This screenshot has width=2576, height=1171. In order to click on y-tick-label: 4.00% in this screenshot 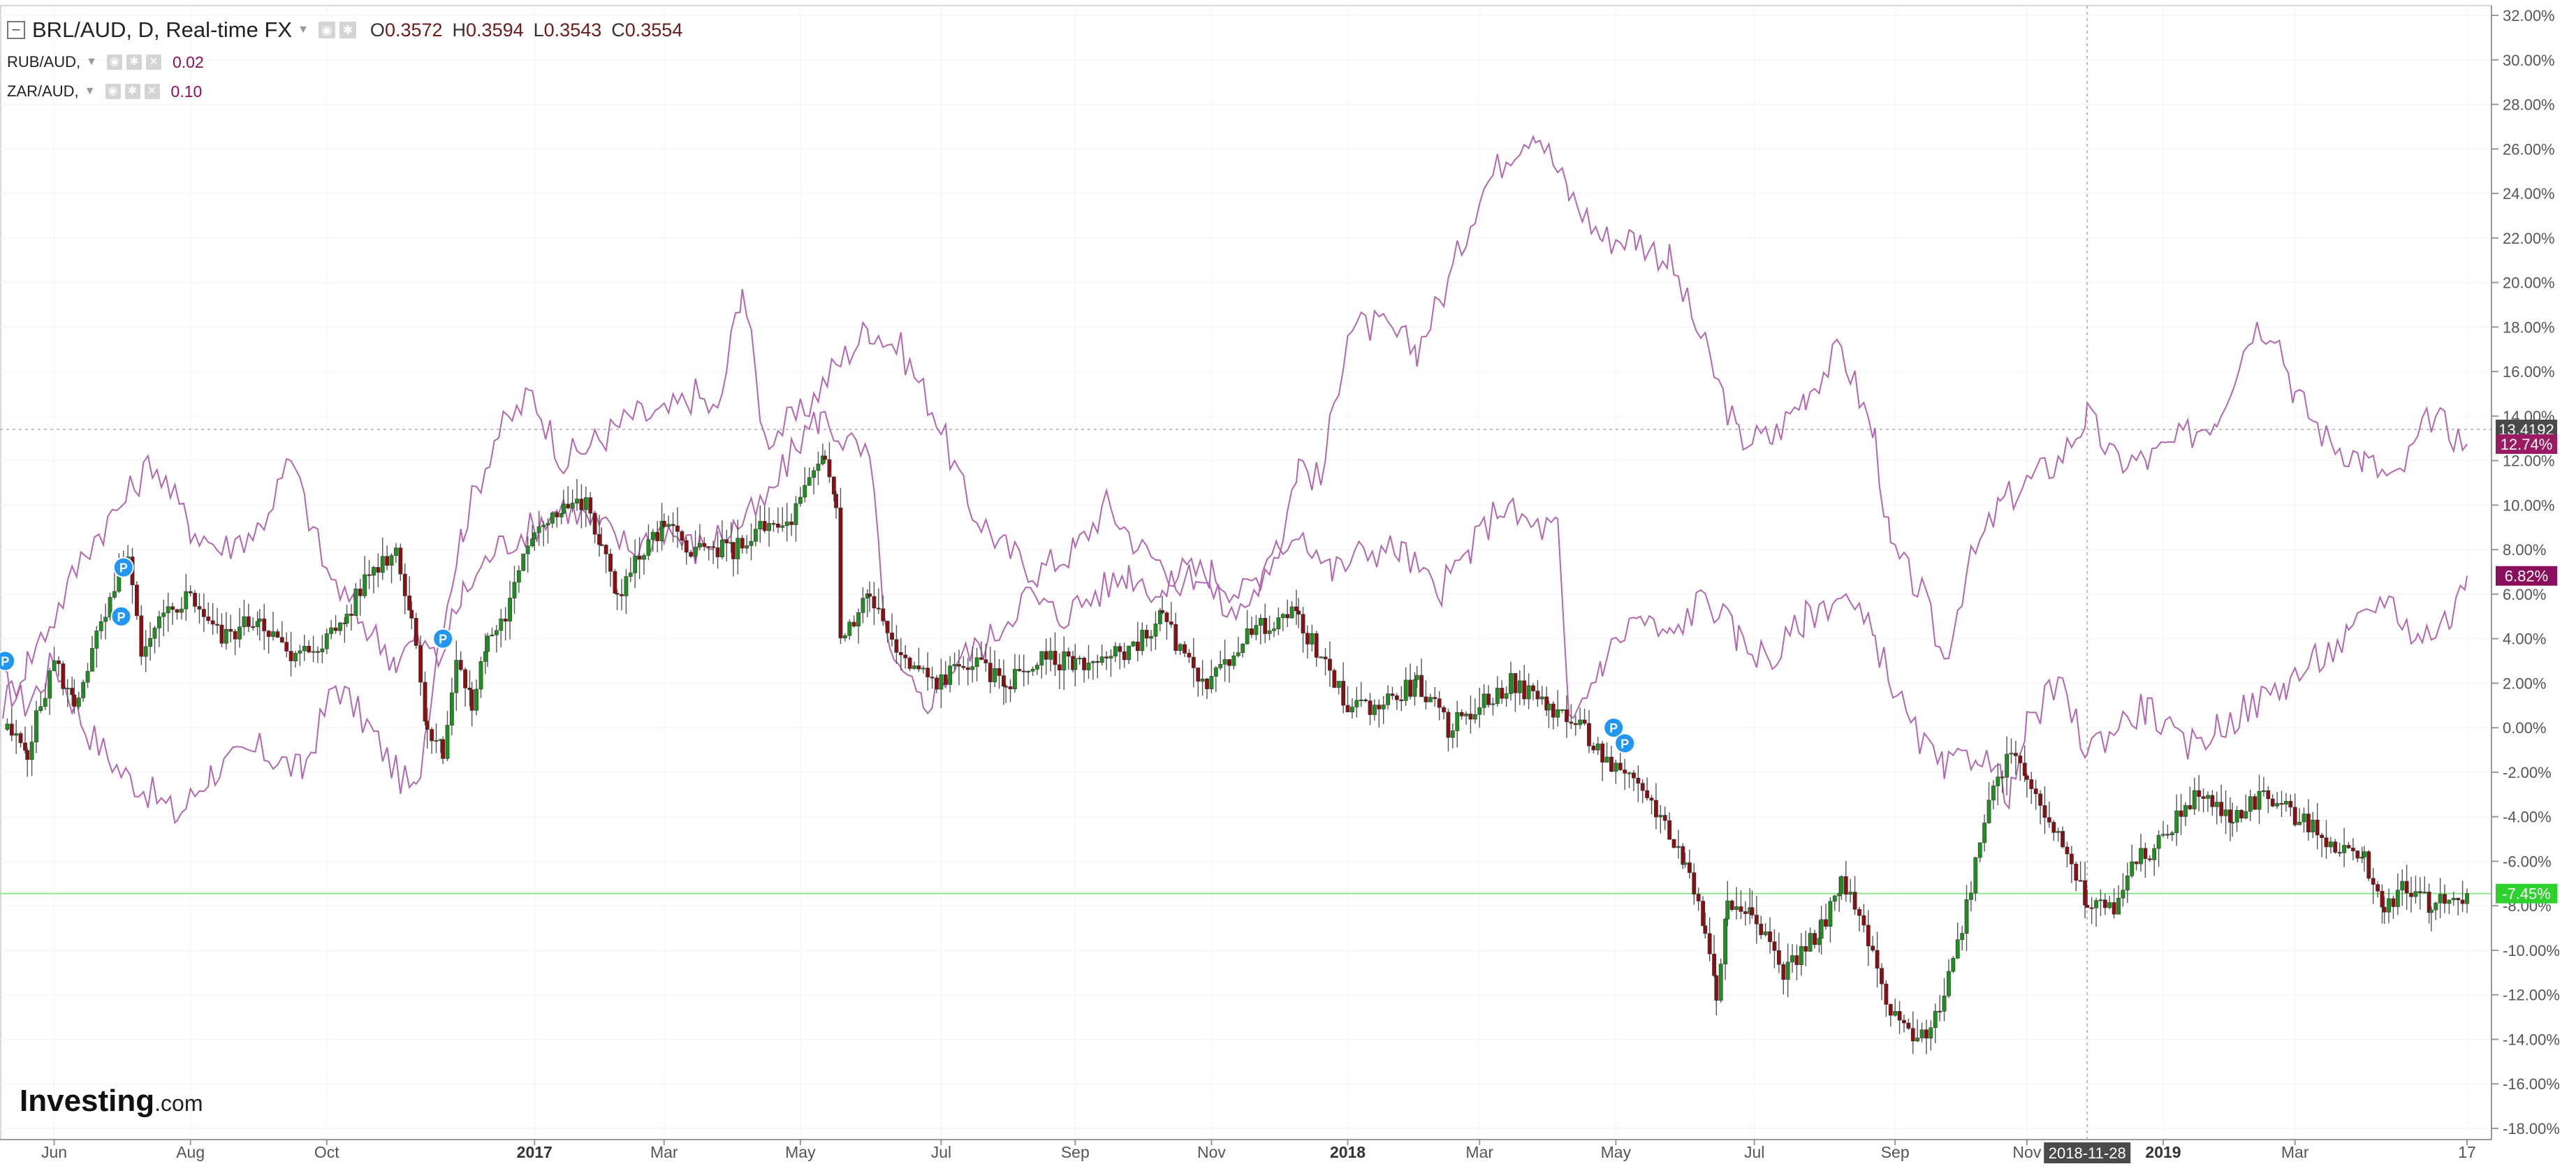, I will do `click(2524, 639)`.